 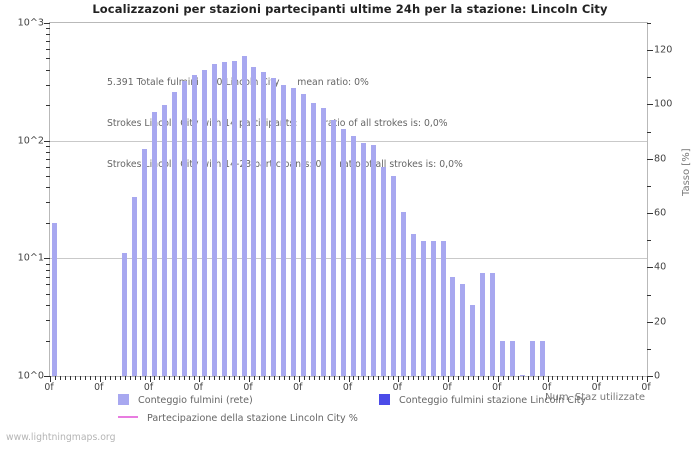 What do you see at coordinates (30, 258) in the screenshot?
I see `y-tick-label: 10^1` at bounding box center [30, 258].